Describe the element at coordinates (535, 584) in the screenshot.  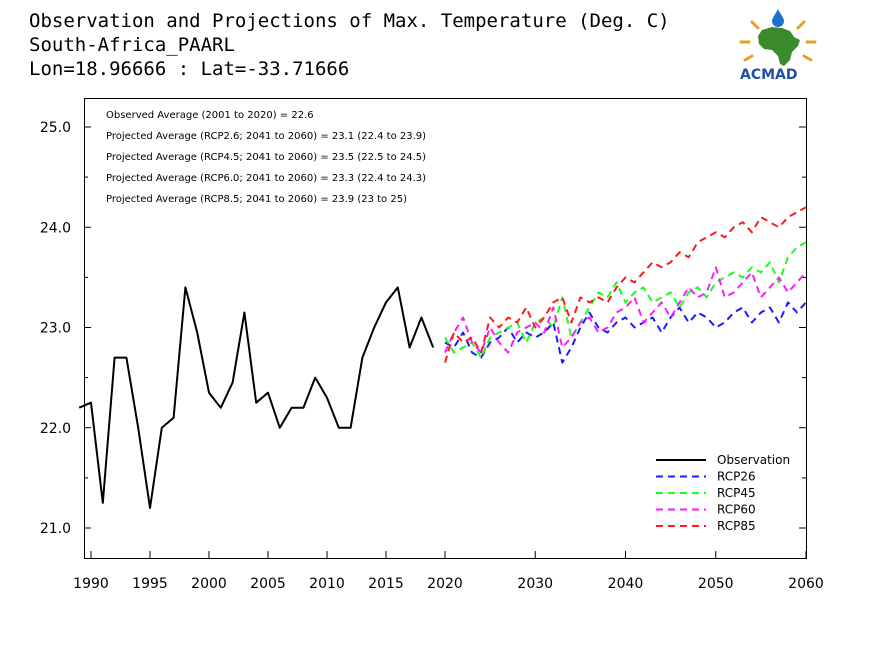
I see `x-tick-label: 2030` at that location.